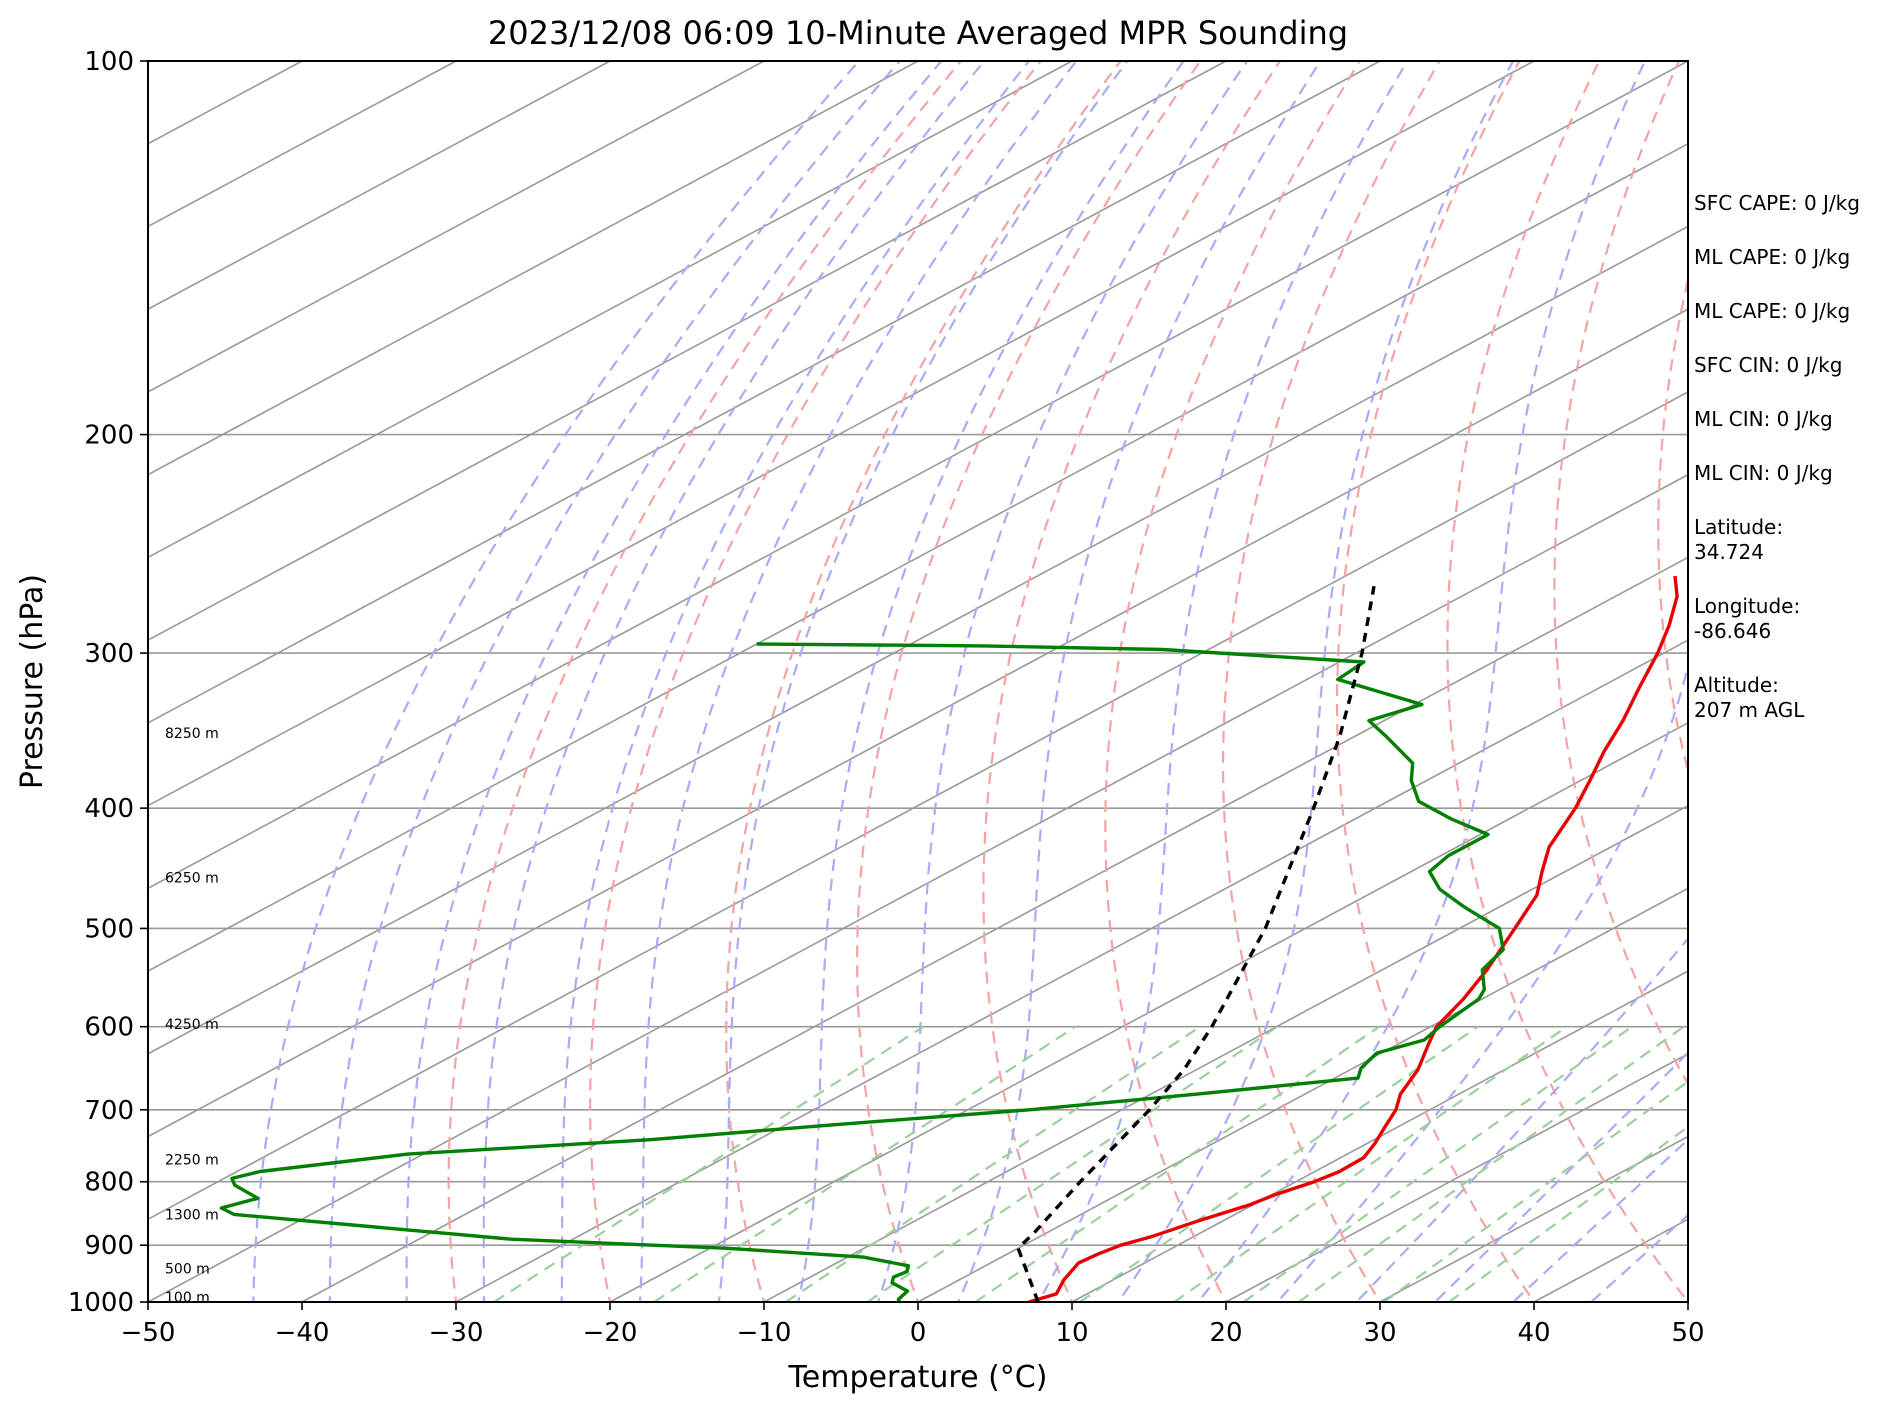  Describe the element at coordinates (302, 1333) in the screenshot. I see `x-tick-label: −40` at that location.